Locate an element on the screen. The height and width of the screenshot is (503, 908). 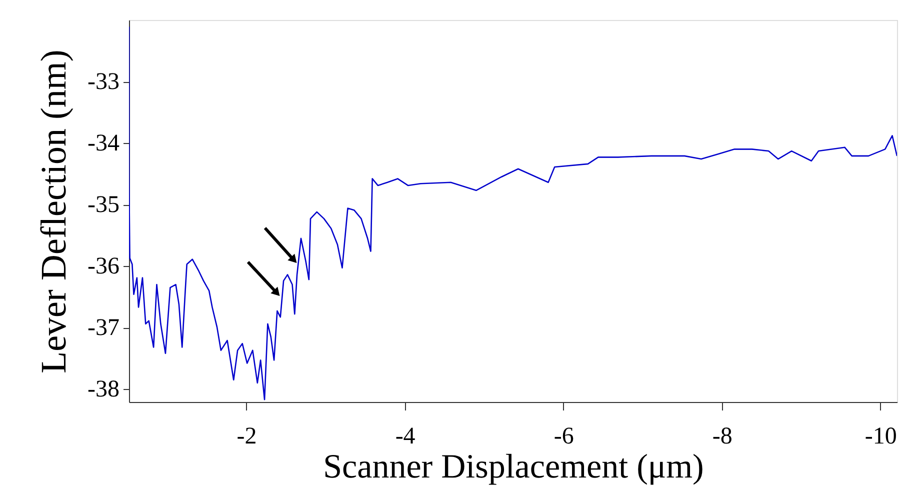
y-tick-label: -35 is located at coordinates (104, 205).